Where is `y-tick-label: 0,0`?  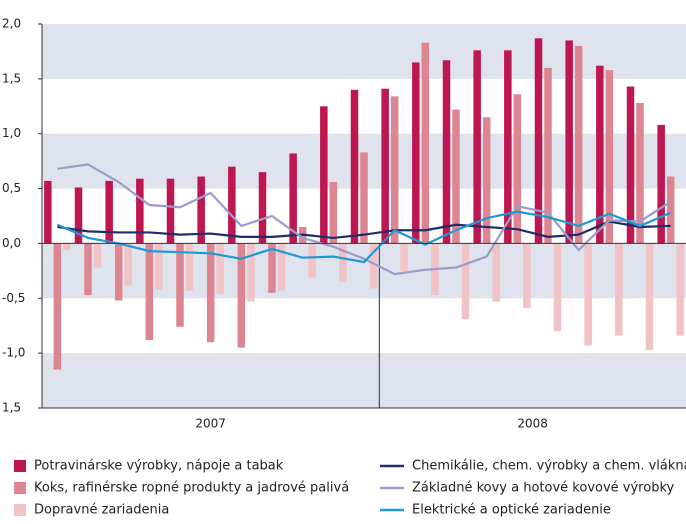 y-tick-label: 0,0 is located at coordinates (11, 243).